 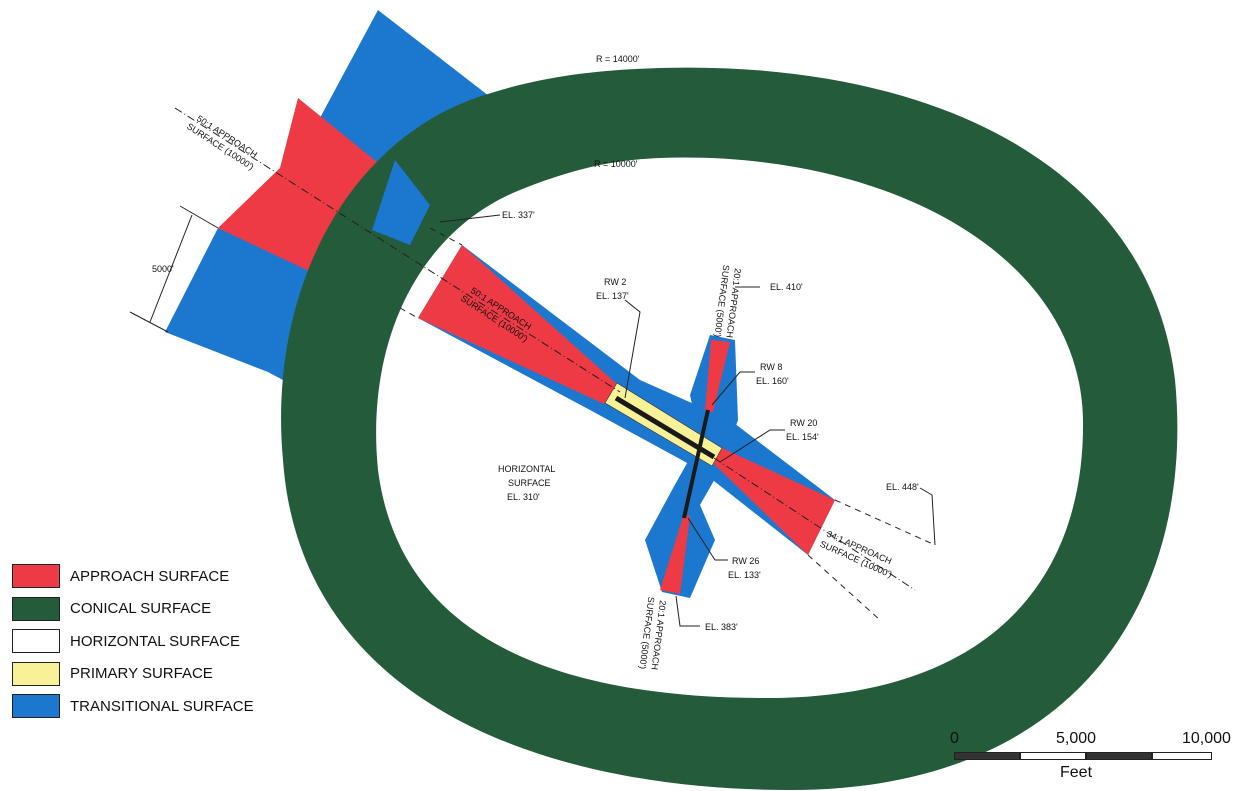 What do you see at coordinates (526, 469) in the screenshot?
I see `horizontal-surface-label-1: HORIZONTAL` at bounding box center [526, 469].